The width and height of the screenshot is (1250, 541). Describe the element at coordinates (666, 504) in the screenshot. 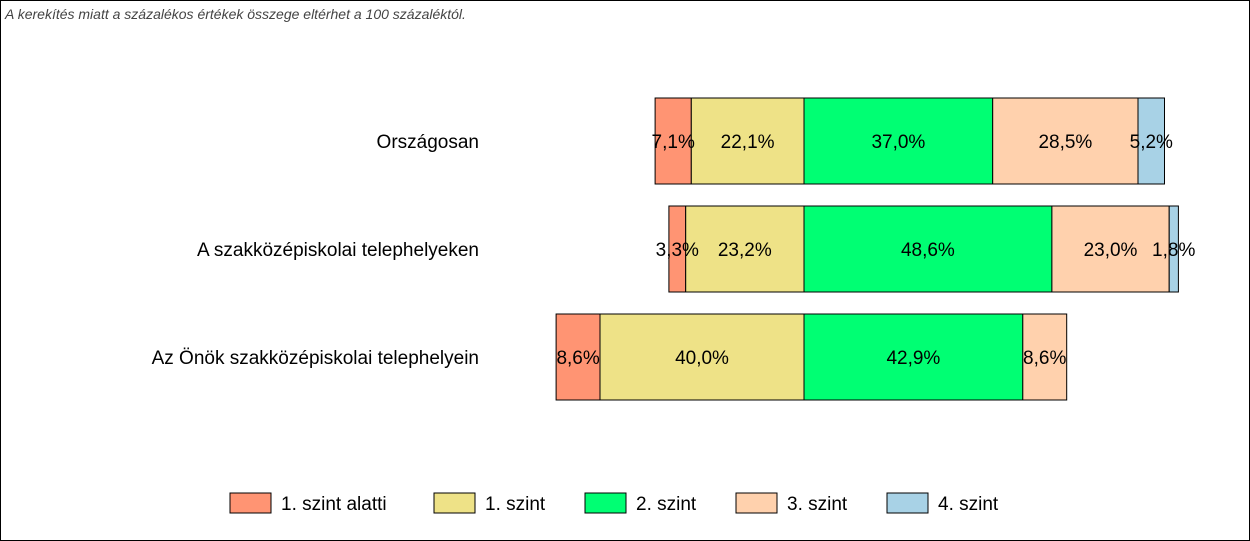

I see `legend-label: 2. szint` at that location.